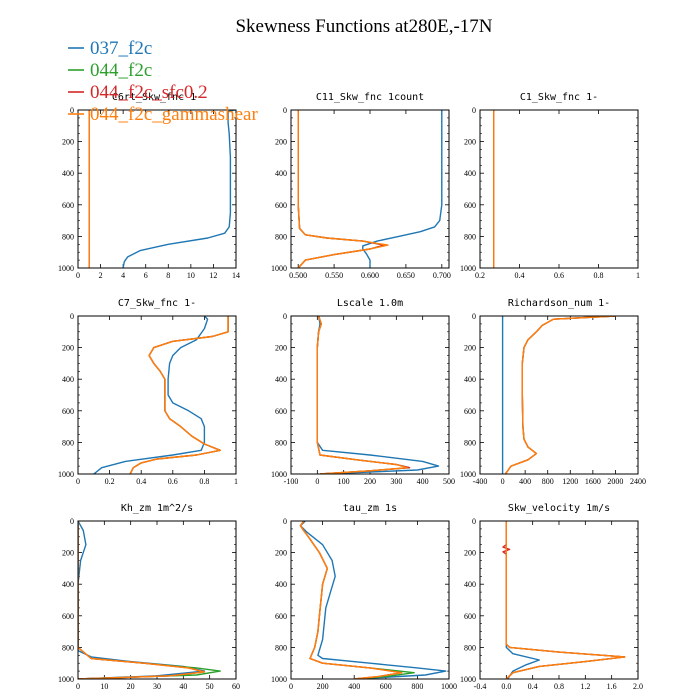 Image resolution: width=700 pixels, height=700 pixels. Describe the element at coordinates (157, 303) in the screenshot. I see `panel-title: C7_Skw_fnc 1-` at that location.